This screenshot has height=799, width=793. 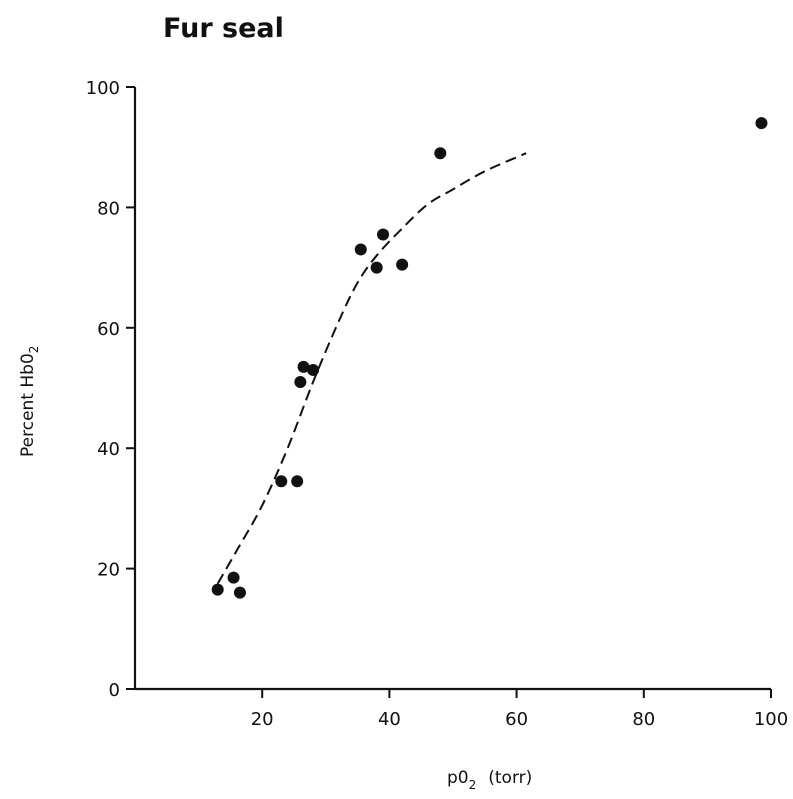 I want to click on y-ticks: 0 20 40 60 80 100, so click(x=110, y=389).